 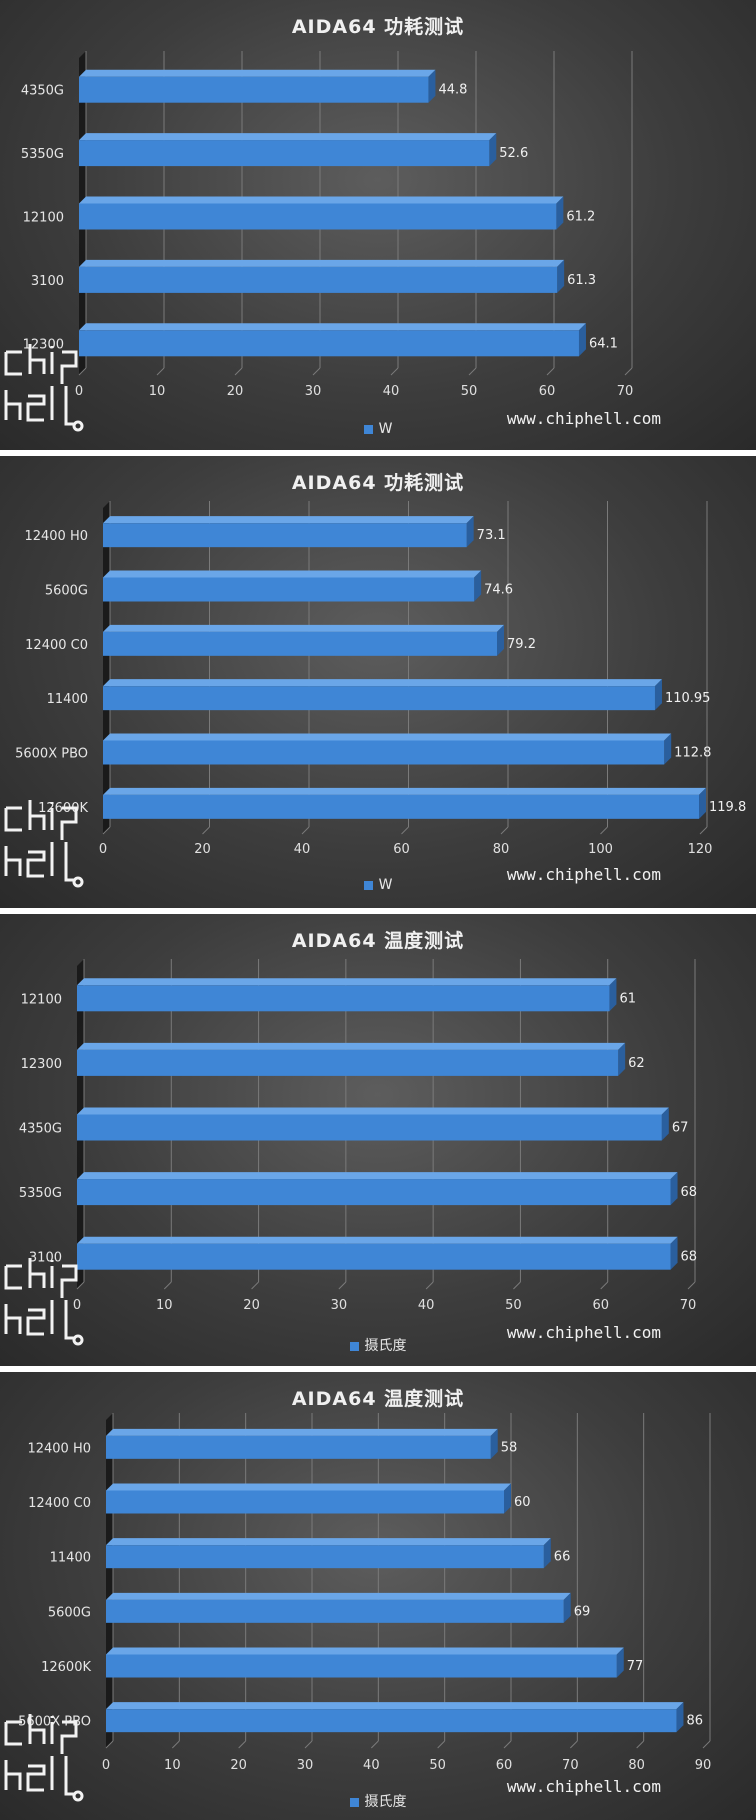 What do you see at coordinates (54, 1722) in the screenshot?
I see `category-label: 5600X PBO` at bounding box center [54, 1722].